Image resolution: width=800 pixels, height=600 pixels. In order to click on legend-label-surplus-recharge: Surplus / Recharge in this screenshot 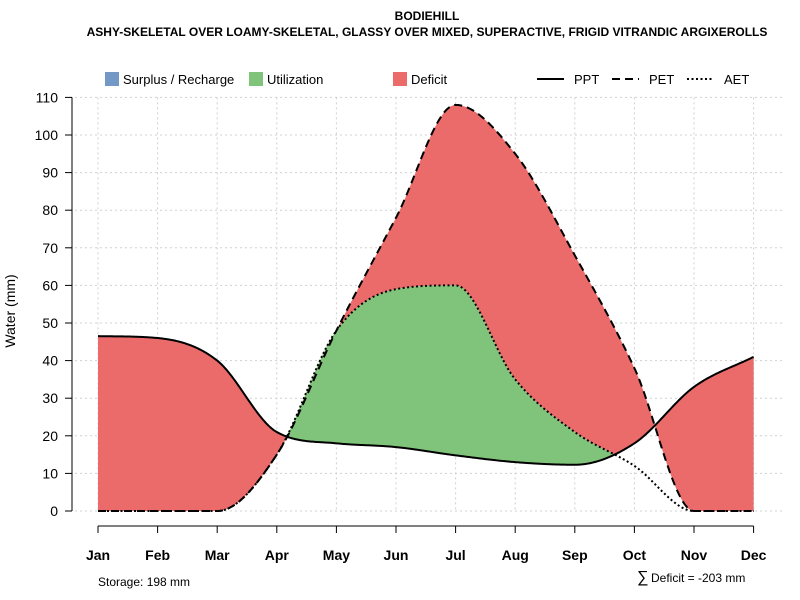, I will do `click(178, 79)`.